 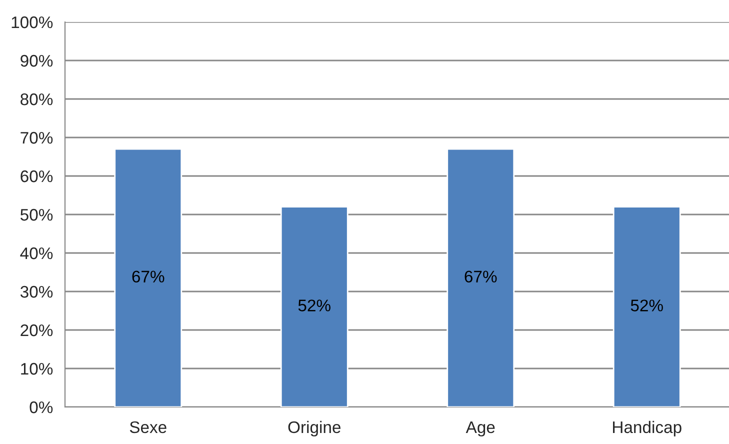 I want to click on y-tick-label: 70%, so click(x=36, y=138).